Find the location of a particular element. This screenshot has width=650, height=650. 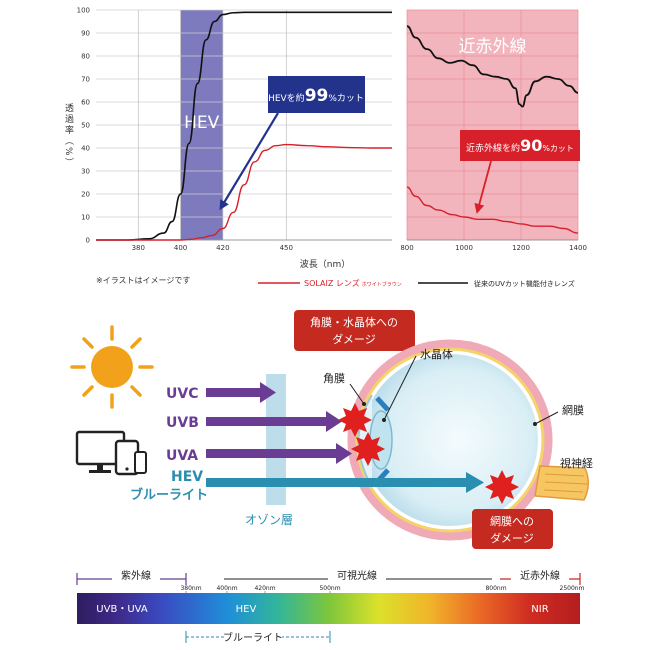

spectrum-segment-uv: UVB・UVA is located at coordinates (122, 609).